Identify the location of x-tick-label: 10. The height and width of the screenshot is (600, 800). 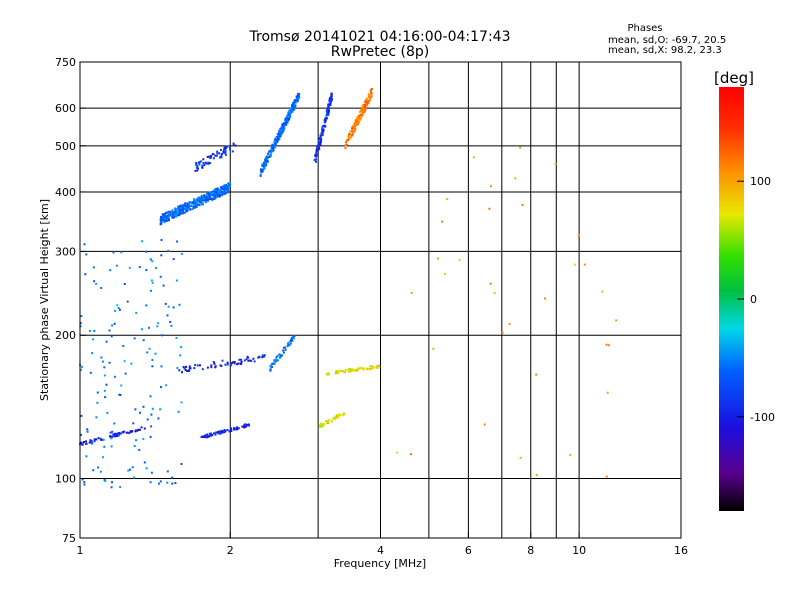
(579, 550).